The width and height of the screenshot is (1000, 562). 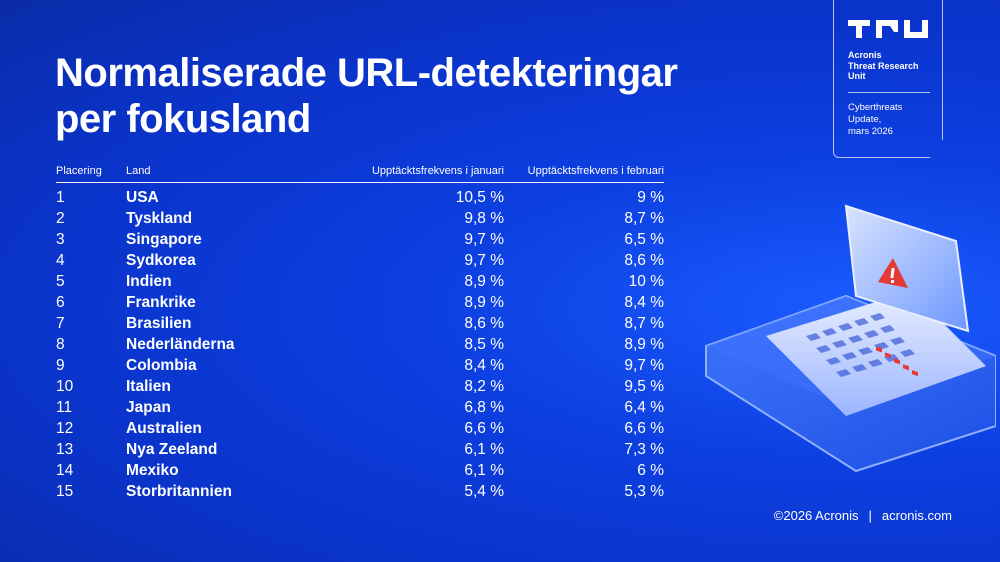 What do you see at coordinates (484, 323) in the screenshot?
I see `january-cell: 8,6 %` at bounding box center [484, 323].